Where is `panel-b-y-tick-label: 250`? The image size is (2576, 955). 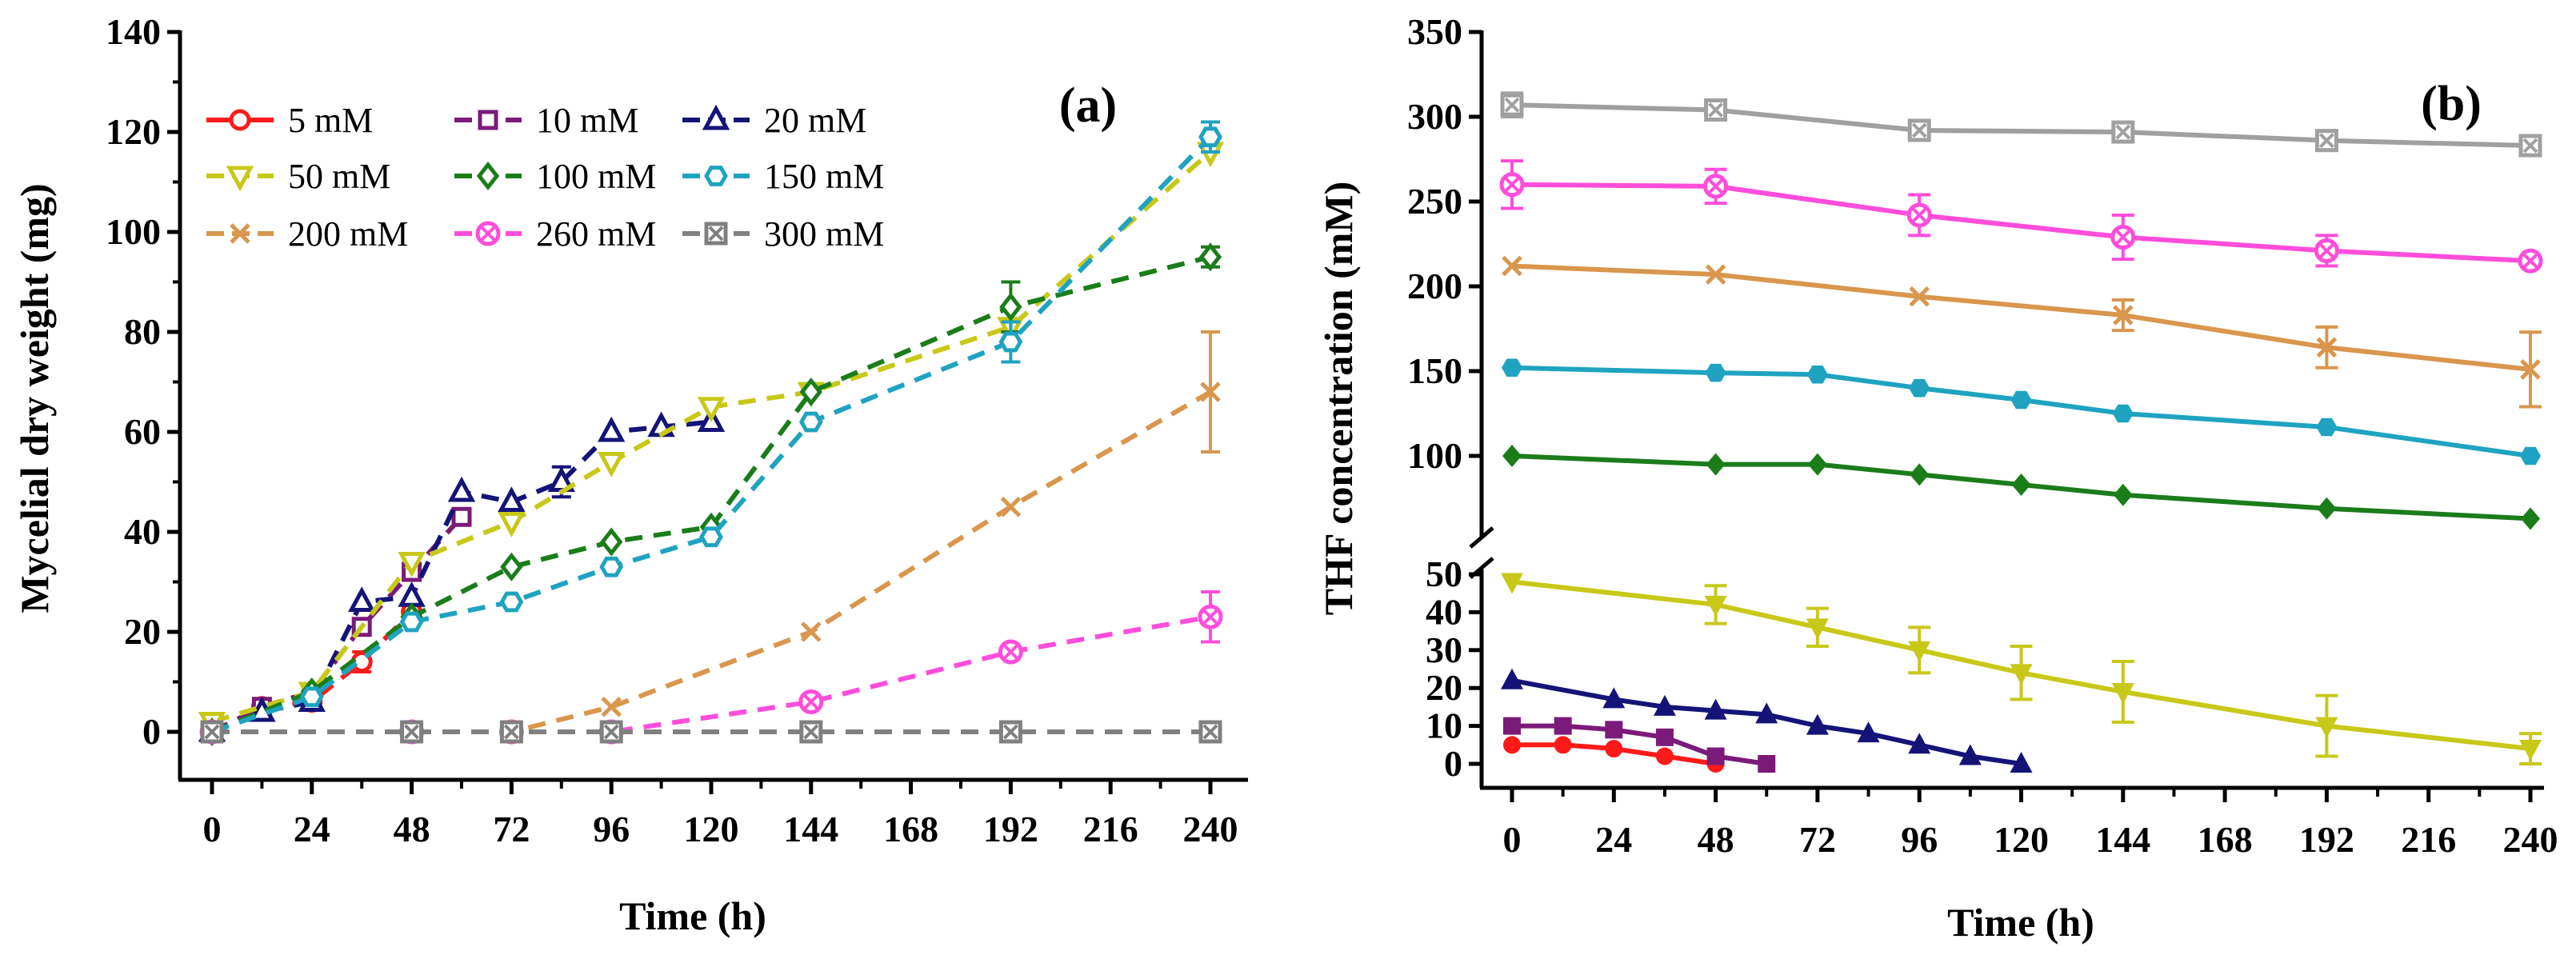 panel-b-y-tick-label: 250 is located at coordinates (1434, 201).